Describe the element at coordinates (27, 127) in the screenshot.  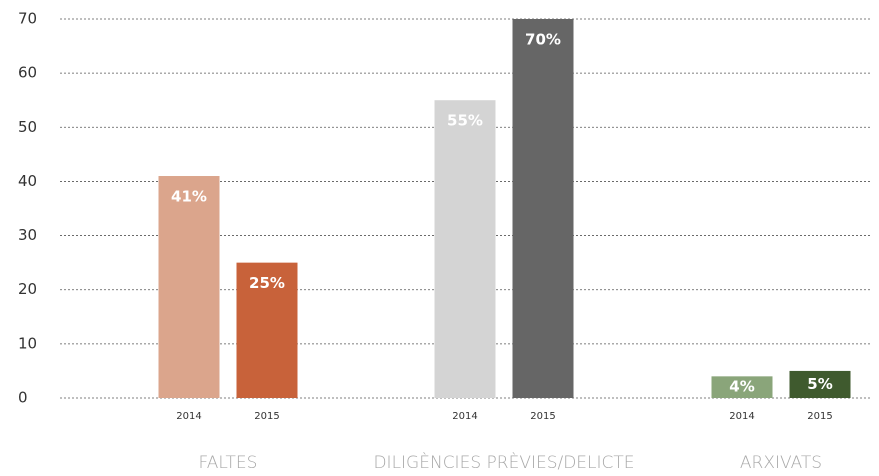
I see `y-tick-label: 50` at that location.